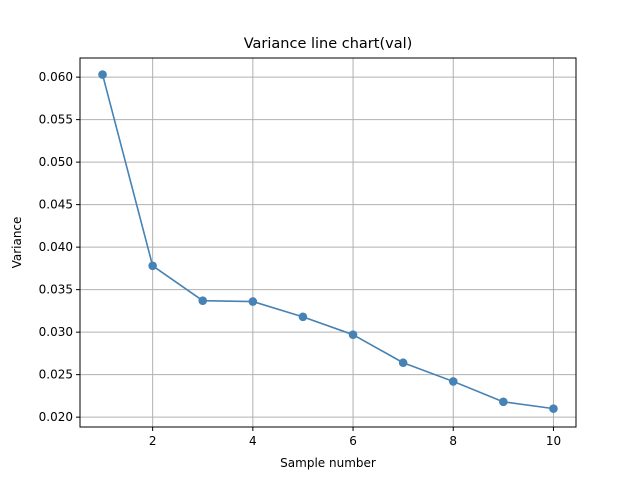 The height and width of the screenshot is (484, 640). Describe the element at coordinates (17, 243) in the screenshot. I see `y-axis-label: Variance` at that location.